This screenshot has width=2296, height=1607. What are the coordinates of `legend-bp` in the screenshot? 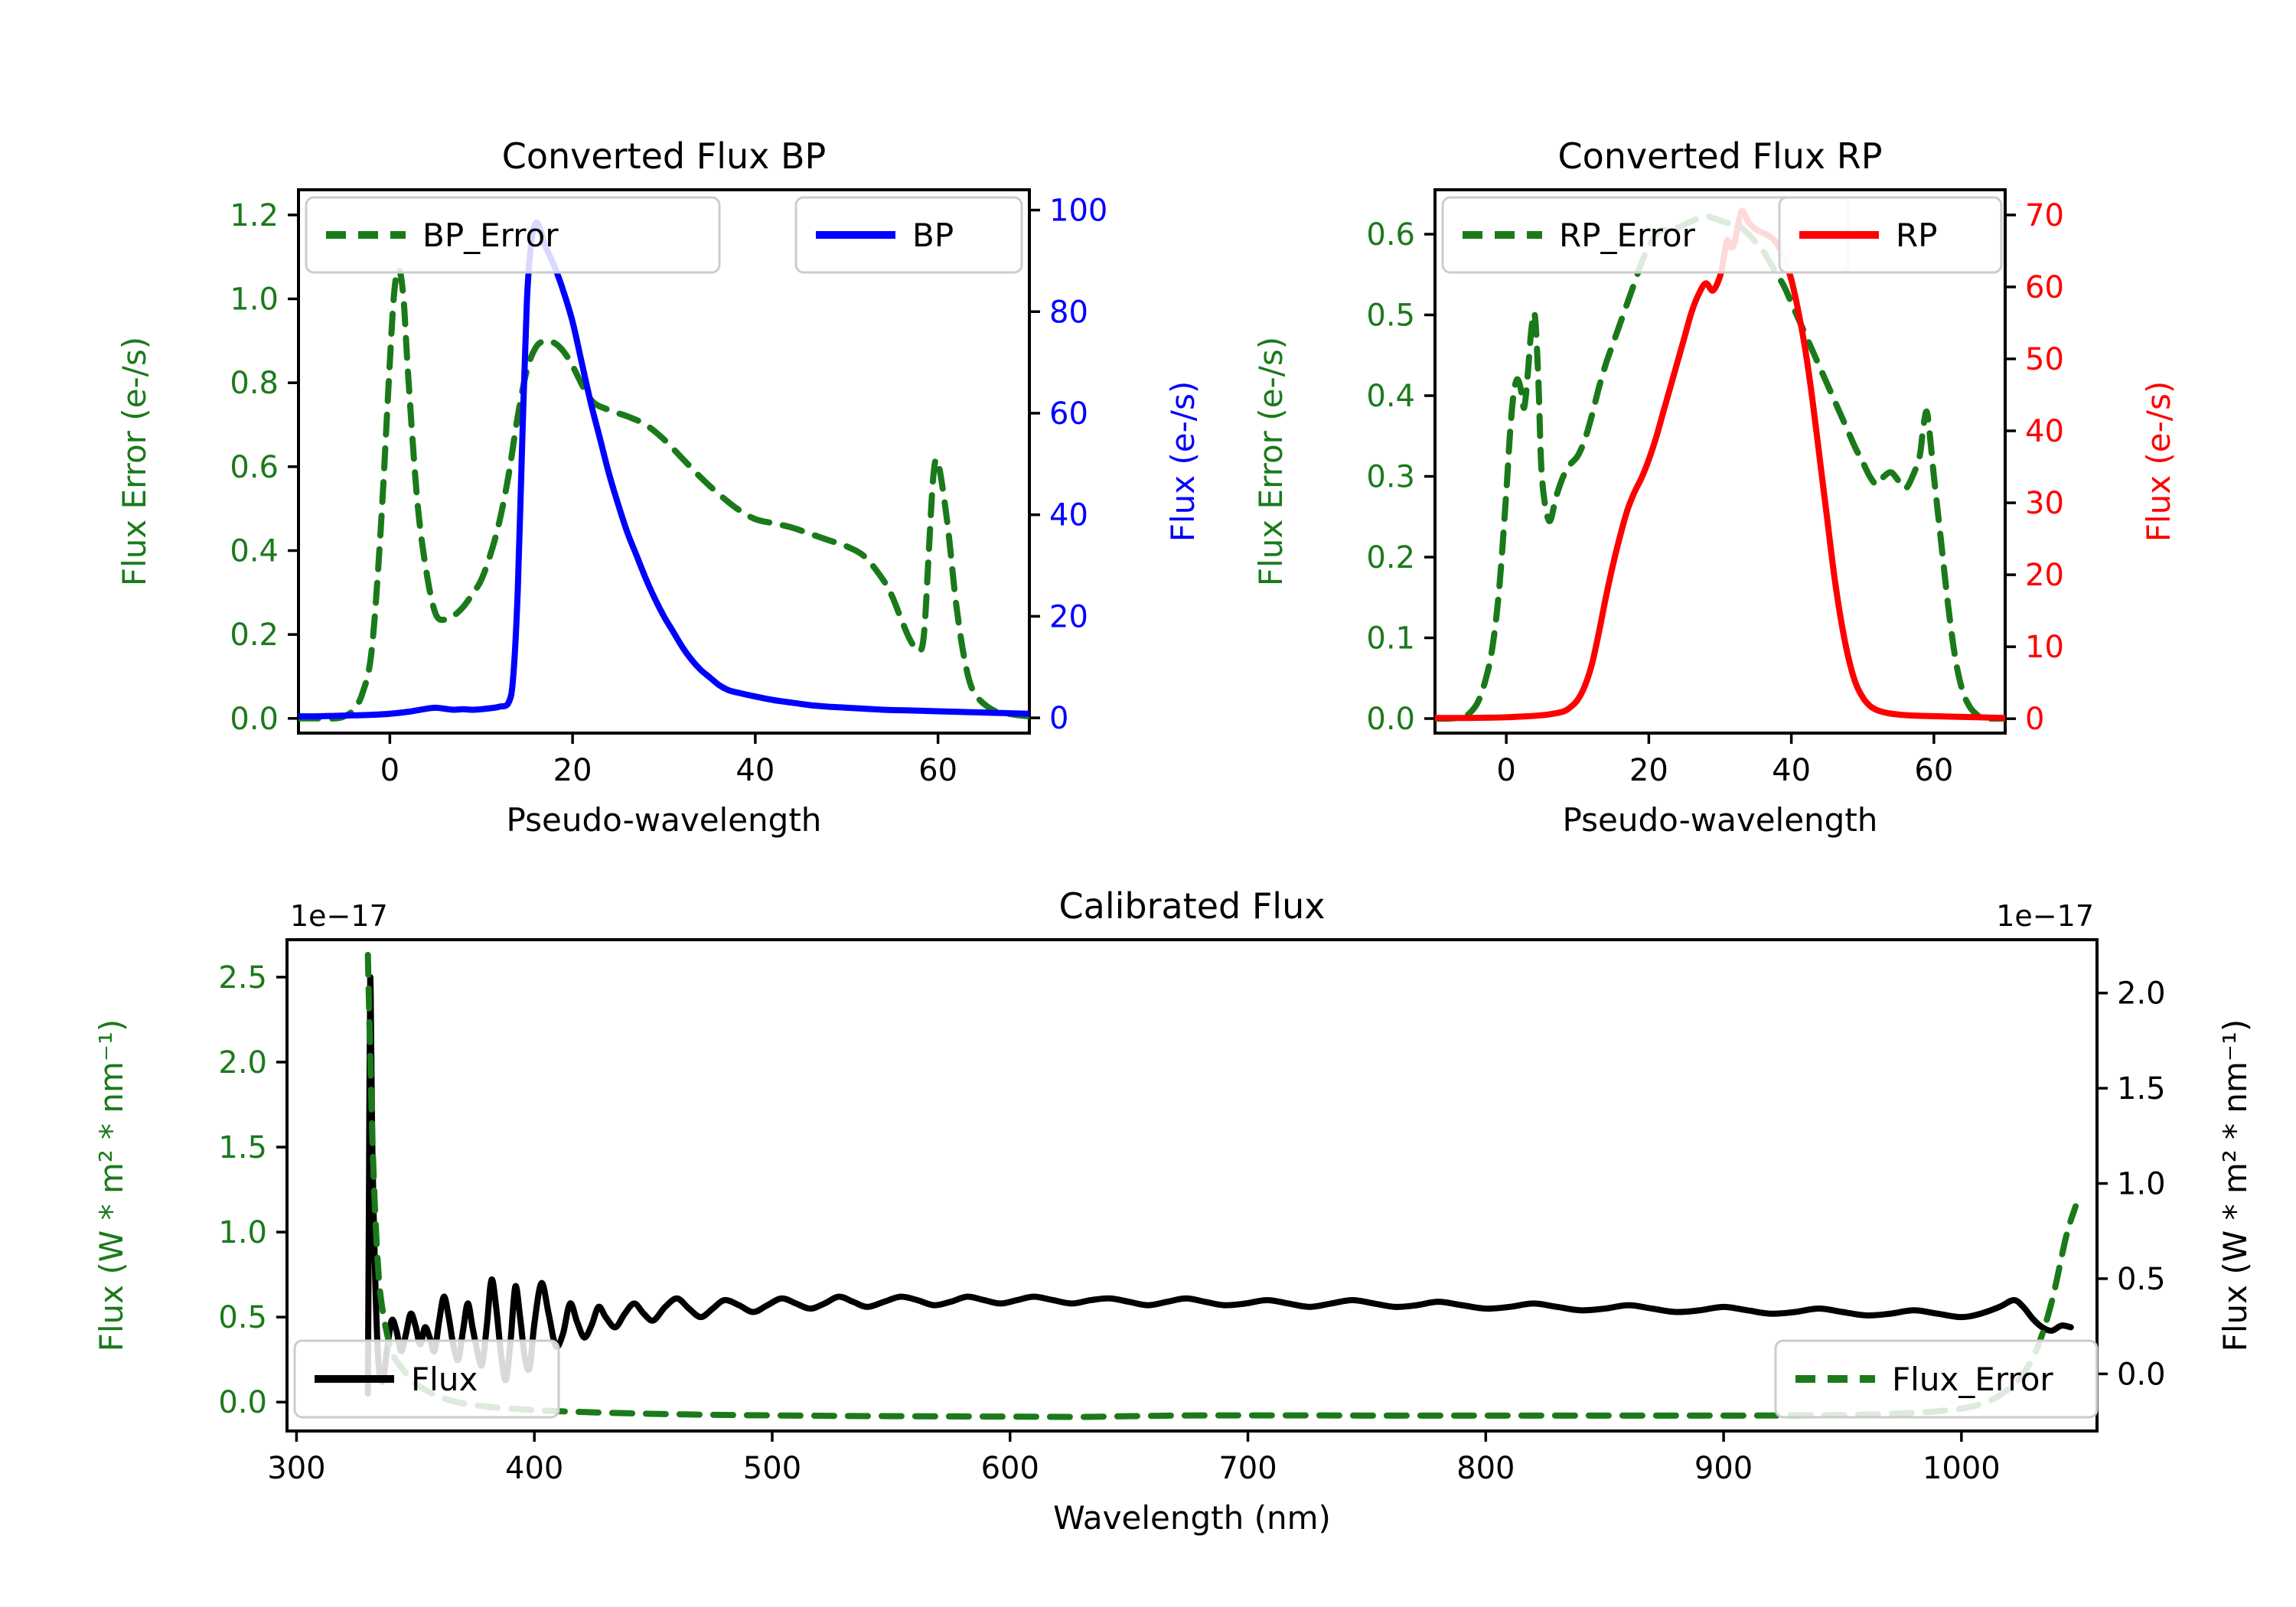 It's located at (908, 235).